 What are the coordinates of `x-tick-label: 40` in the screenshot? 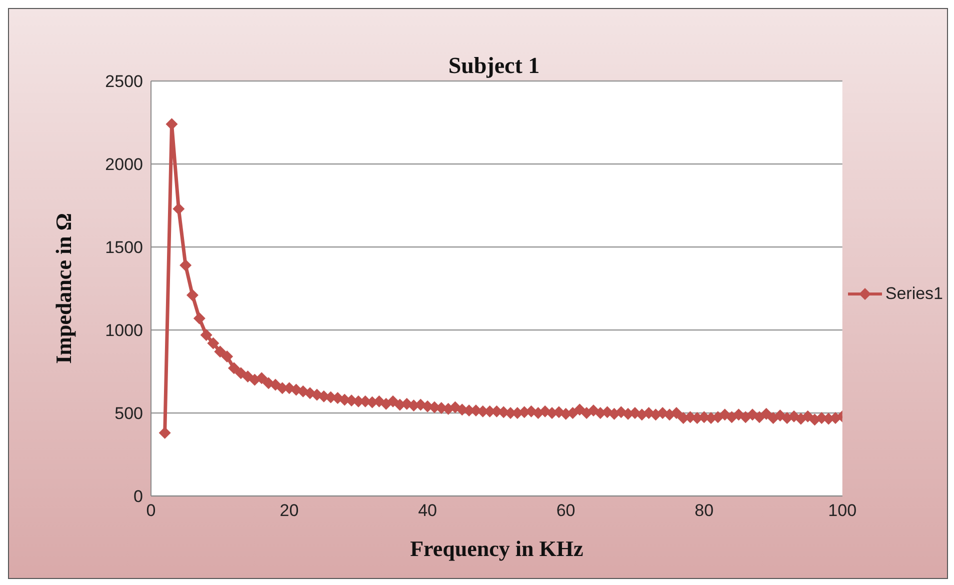 It's located at (428, 510).